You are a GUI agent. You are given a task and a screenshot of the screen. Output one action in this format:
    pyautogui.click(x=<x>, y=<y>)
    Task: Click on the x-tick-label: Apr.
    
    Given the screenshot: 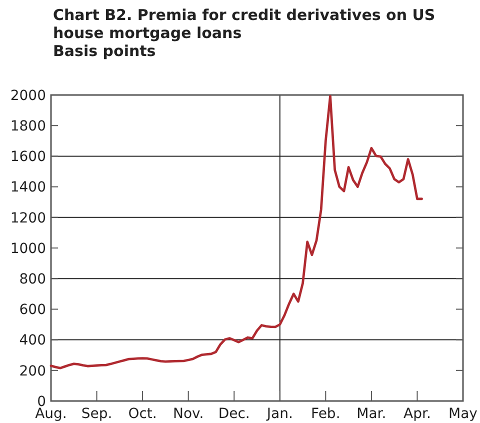 What is the action you would take?
    pyautogui.click(x=417, y=414)
    